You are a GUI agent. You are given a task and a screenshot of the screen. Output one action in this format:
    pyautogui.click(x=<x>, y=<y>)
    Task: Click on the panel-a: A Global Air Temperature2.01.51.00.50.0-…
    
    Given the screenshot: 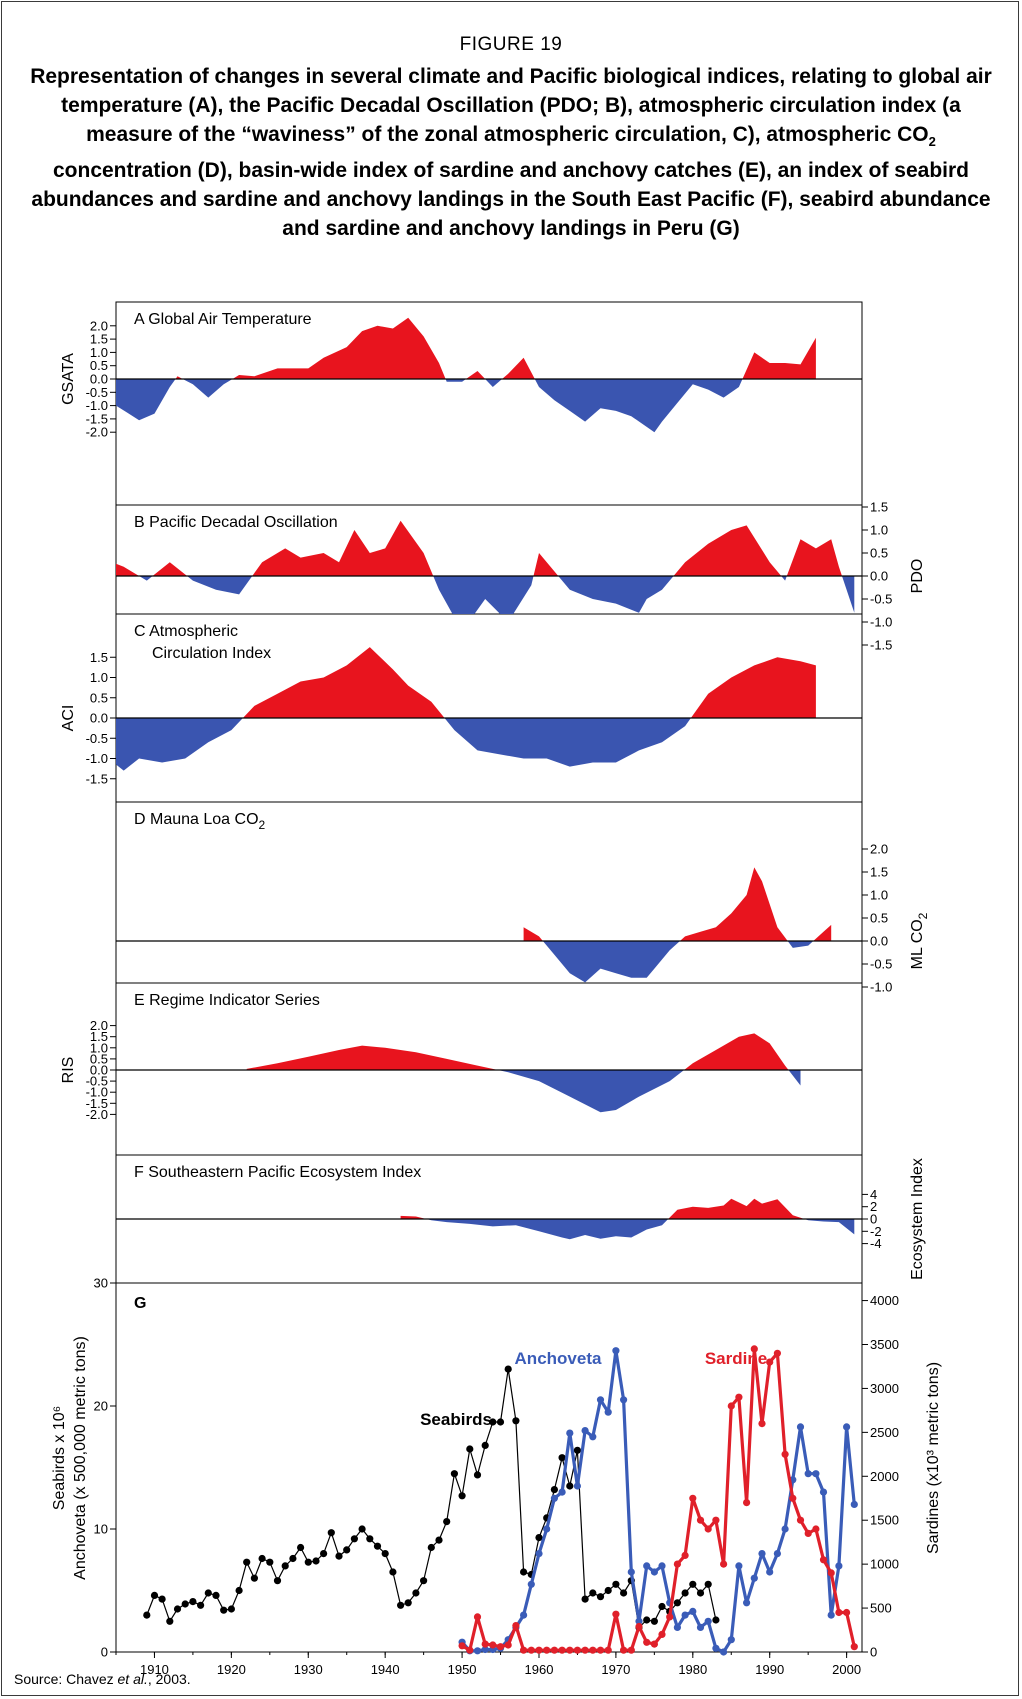 What is the action you would take?
    pyautogui.click(x=461, y=375)
    